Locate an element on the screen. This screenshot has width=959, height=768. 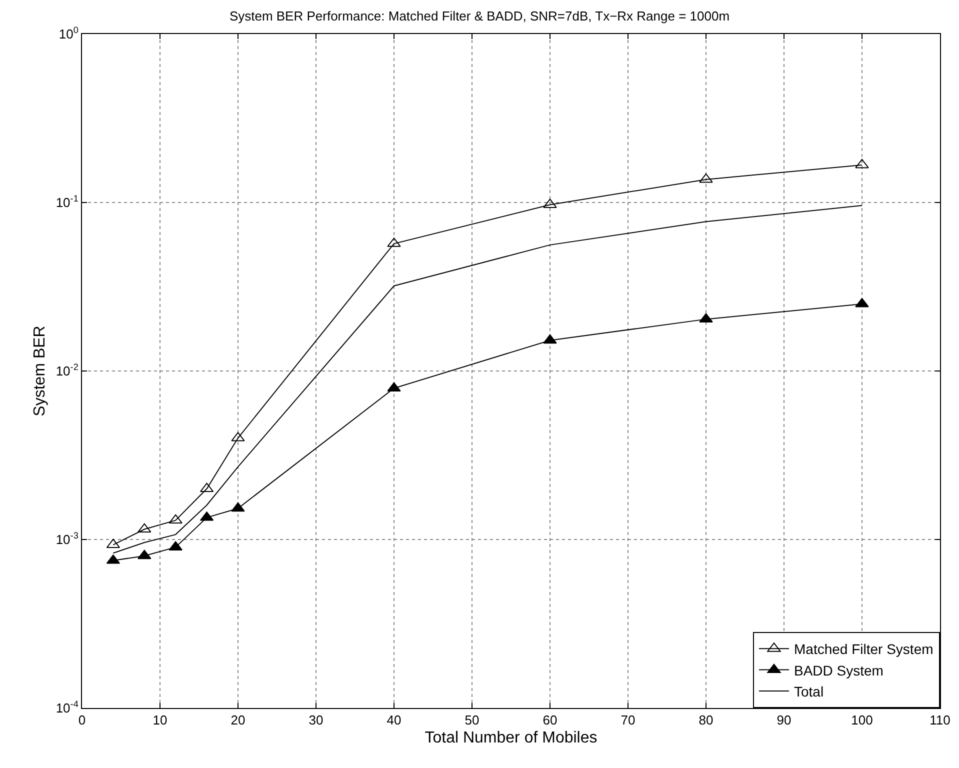
x-tick-label: 20 is located at coordinates (238, 720).